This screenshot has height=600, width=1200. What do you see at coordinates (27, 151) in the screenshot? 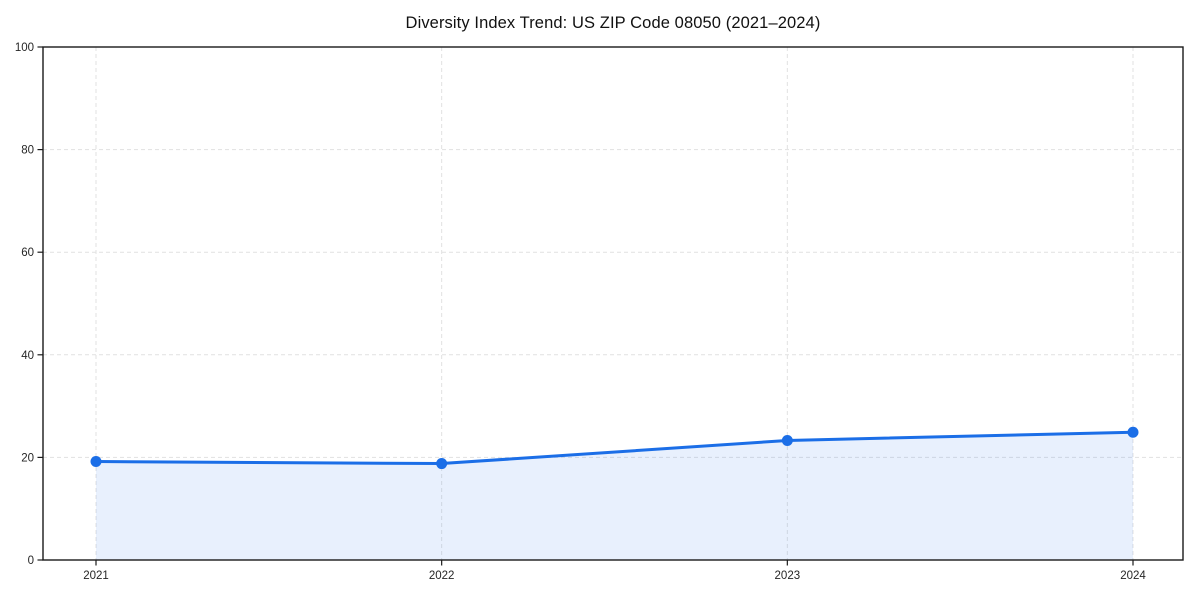
I see `y-tick-label: 80` at bounding box center [27, 151].